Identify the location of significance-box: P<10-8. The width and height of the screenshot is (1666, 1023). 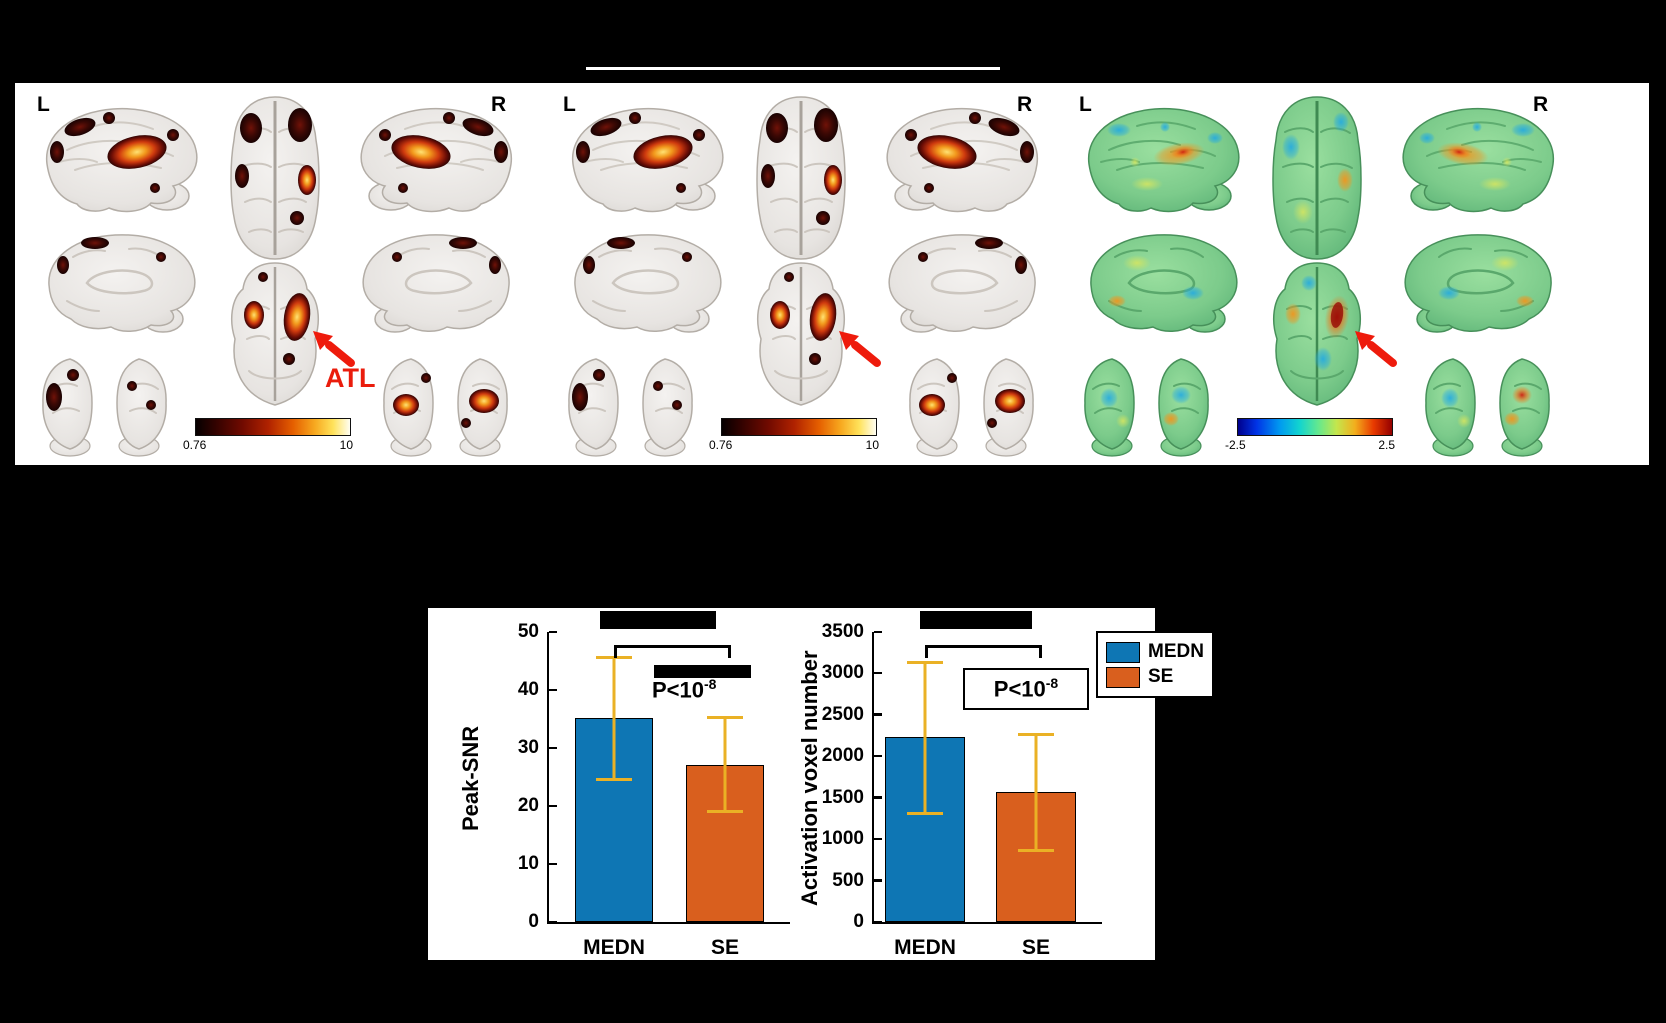
(1026, 689).